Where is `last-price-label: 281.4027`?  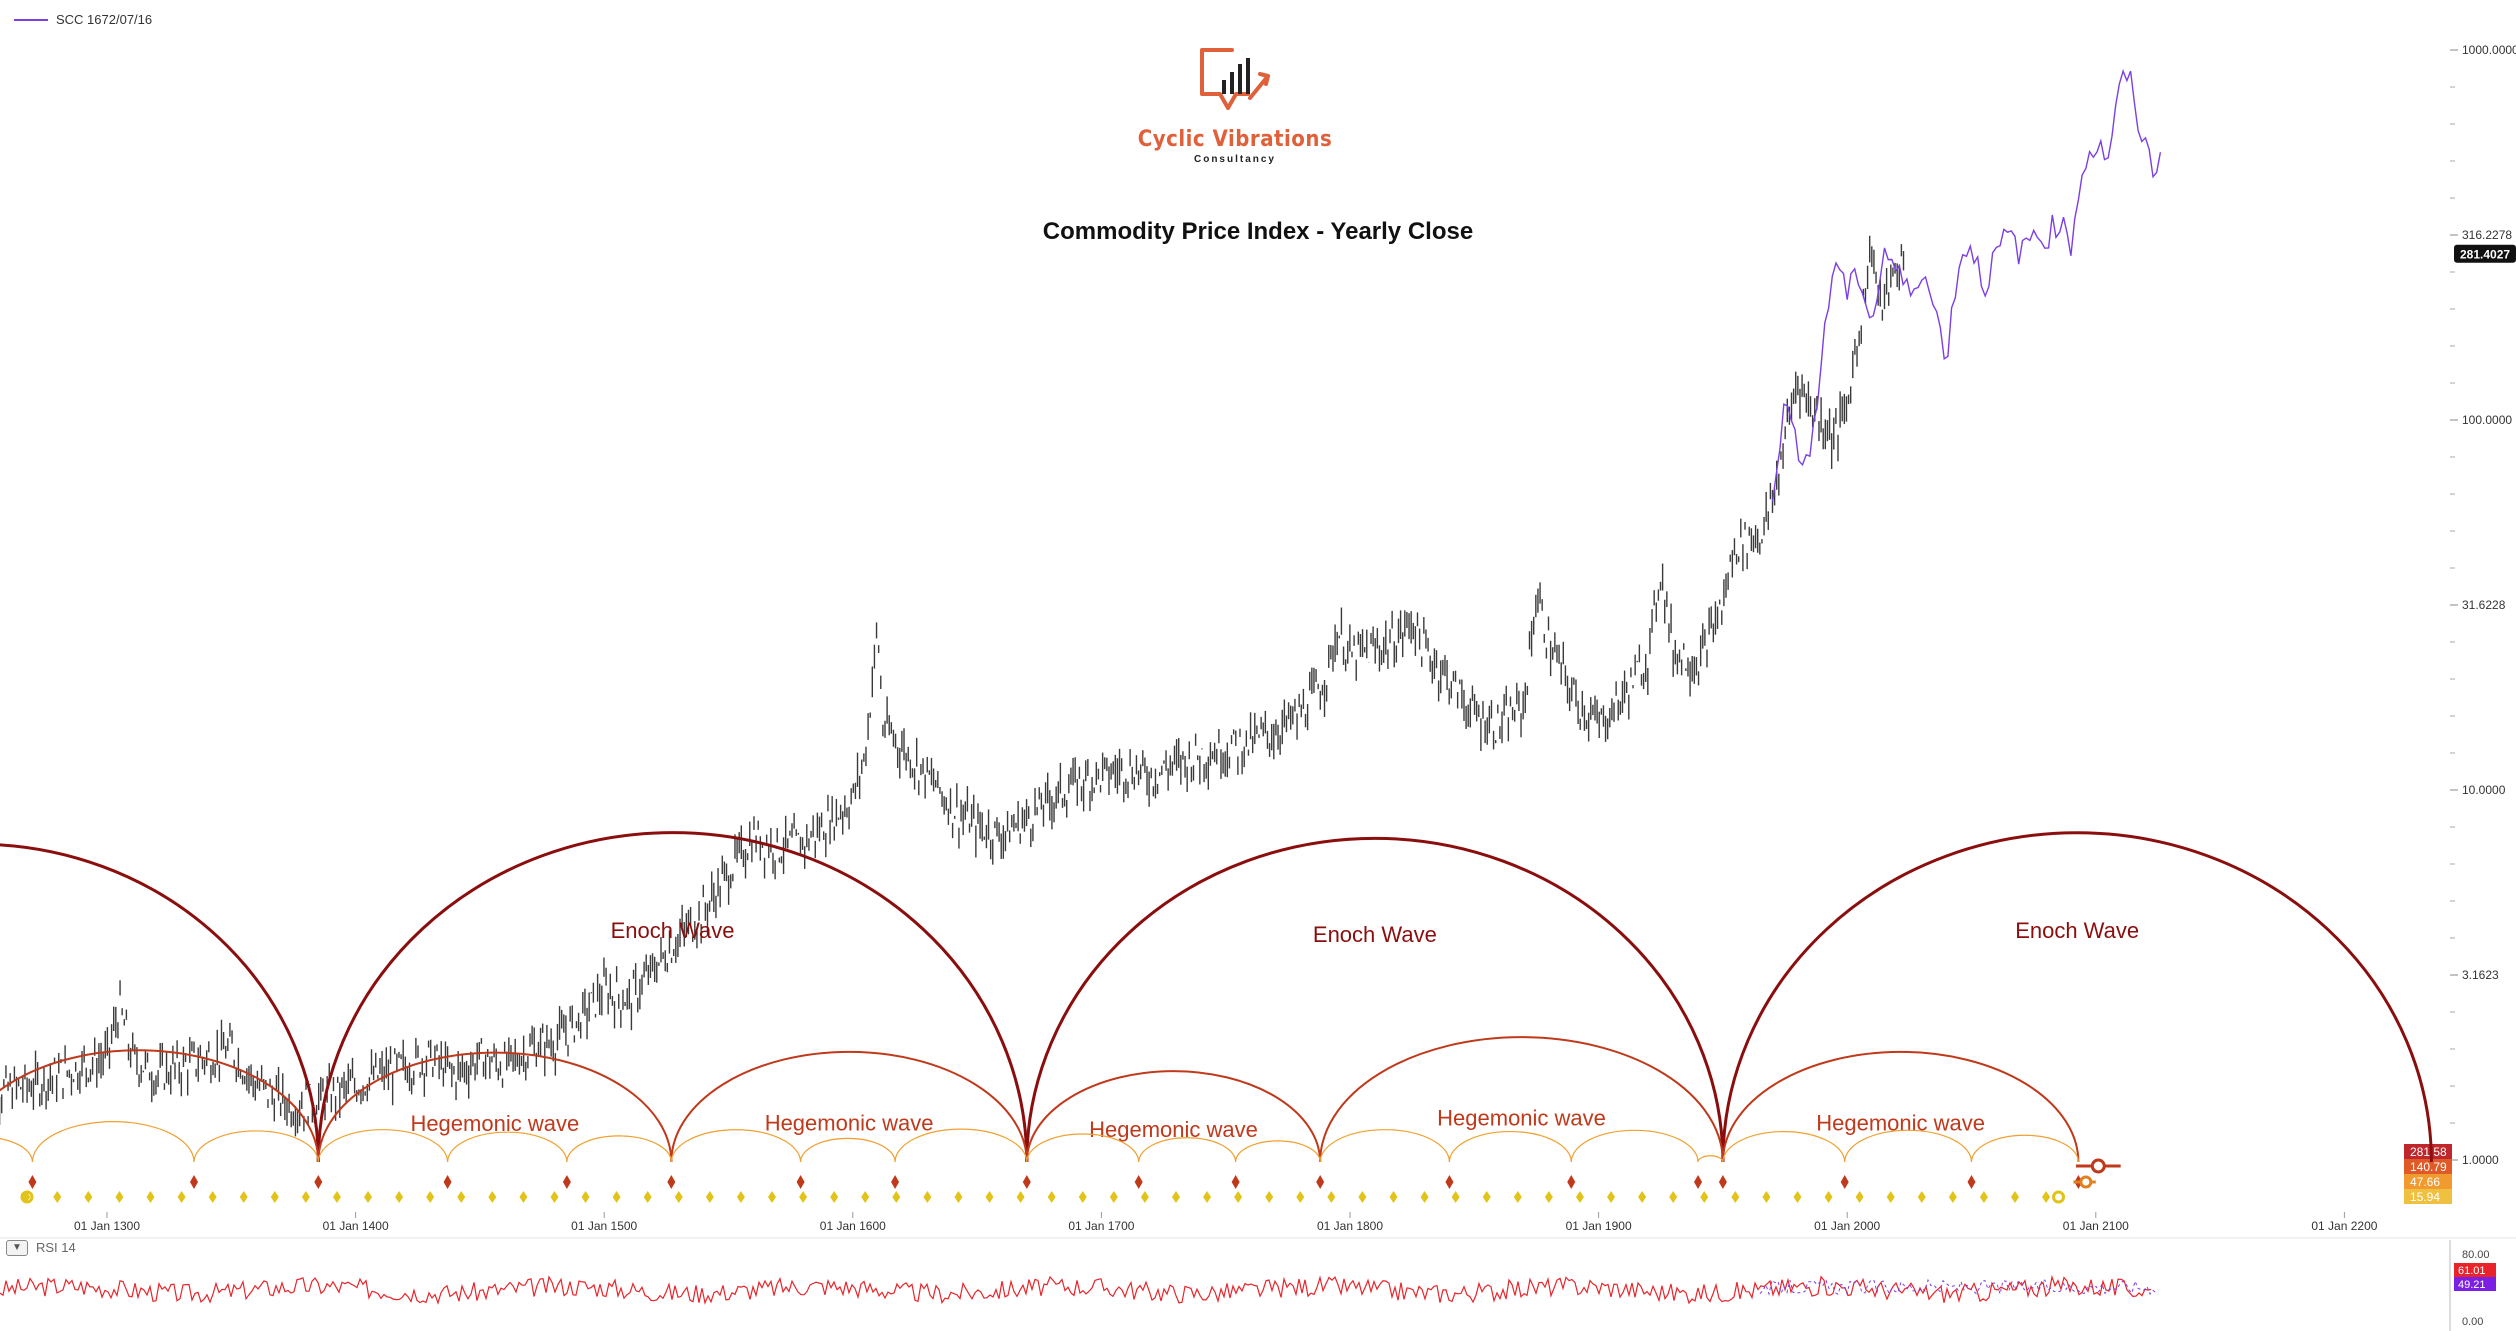
last-price-label: 281.4027 is located at coordinates (2485, 255).